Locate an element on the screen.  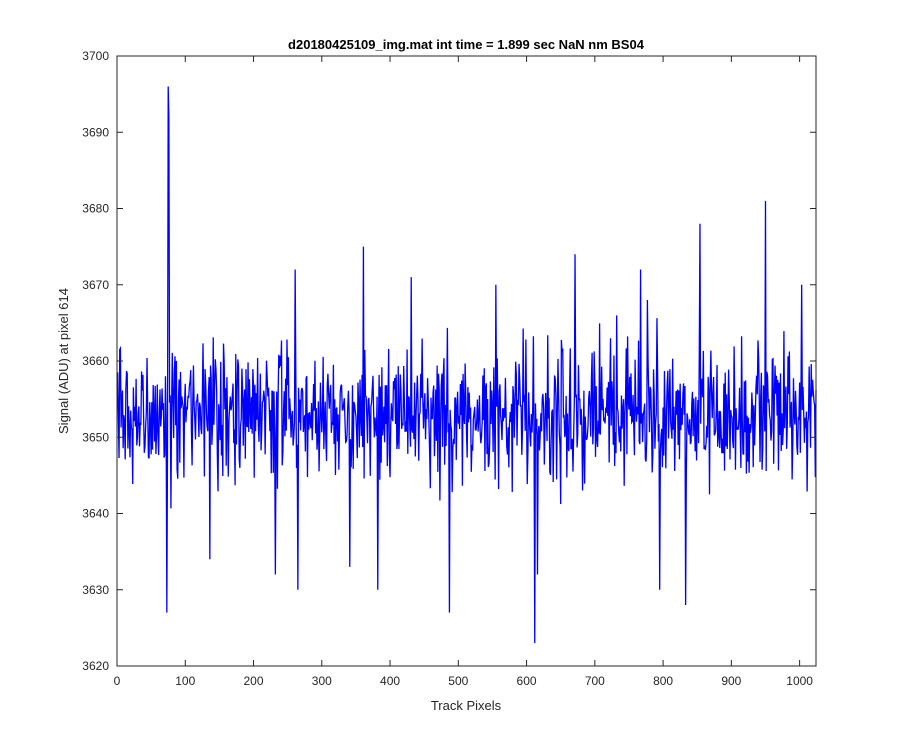
y-tick-label: 3680 is located at coordinates (95, 209).